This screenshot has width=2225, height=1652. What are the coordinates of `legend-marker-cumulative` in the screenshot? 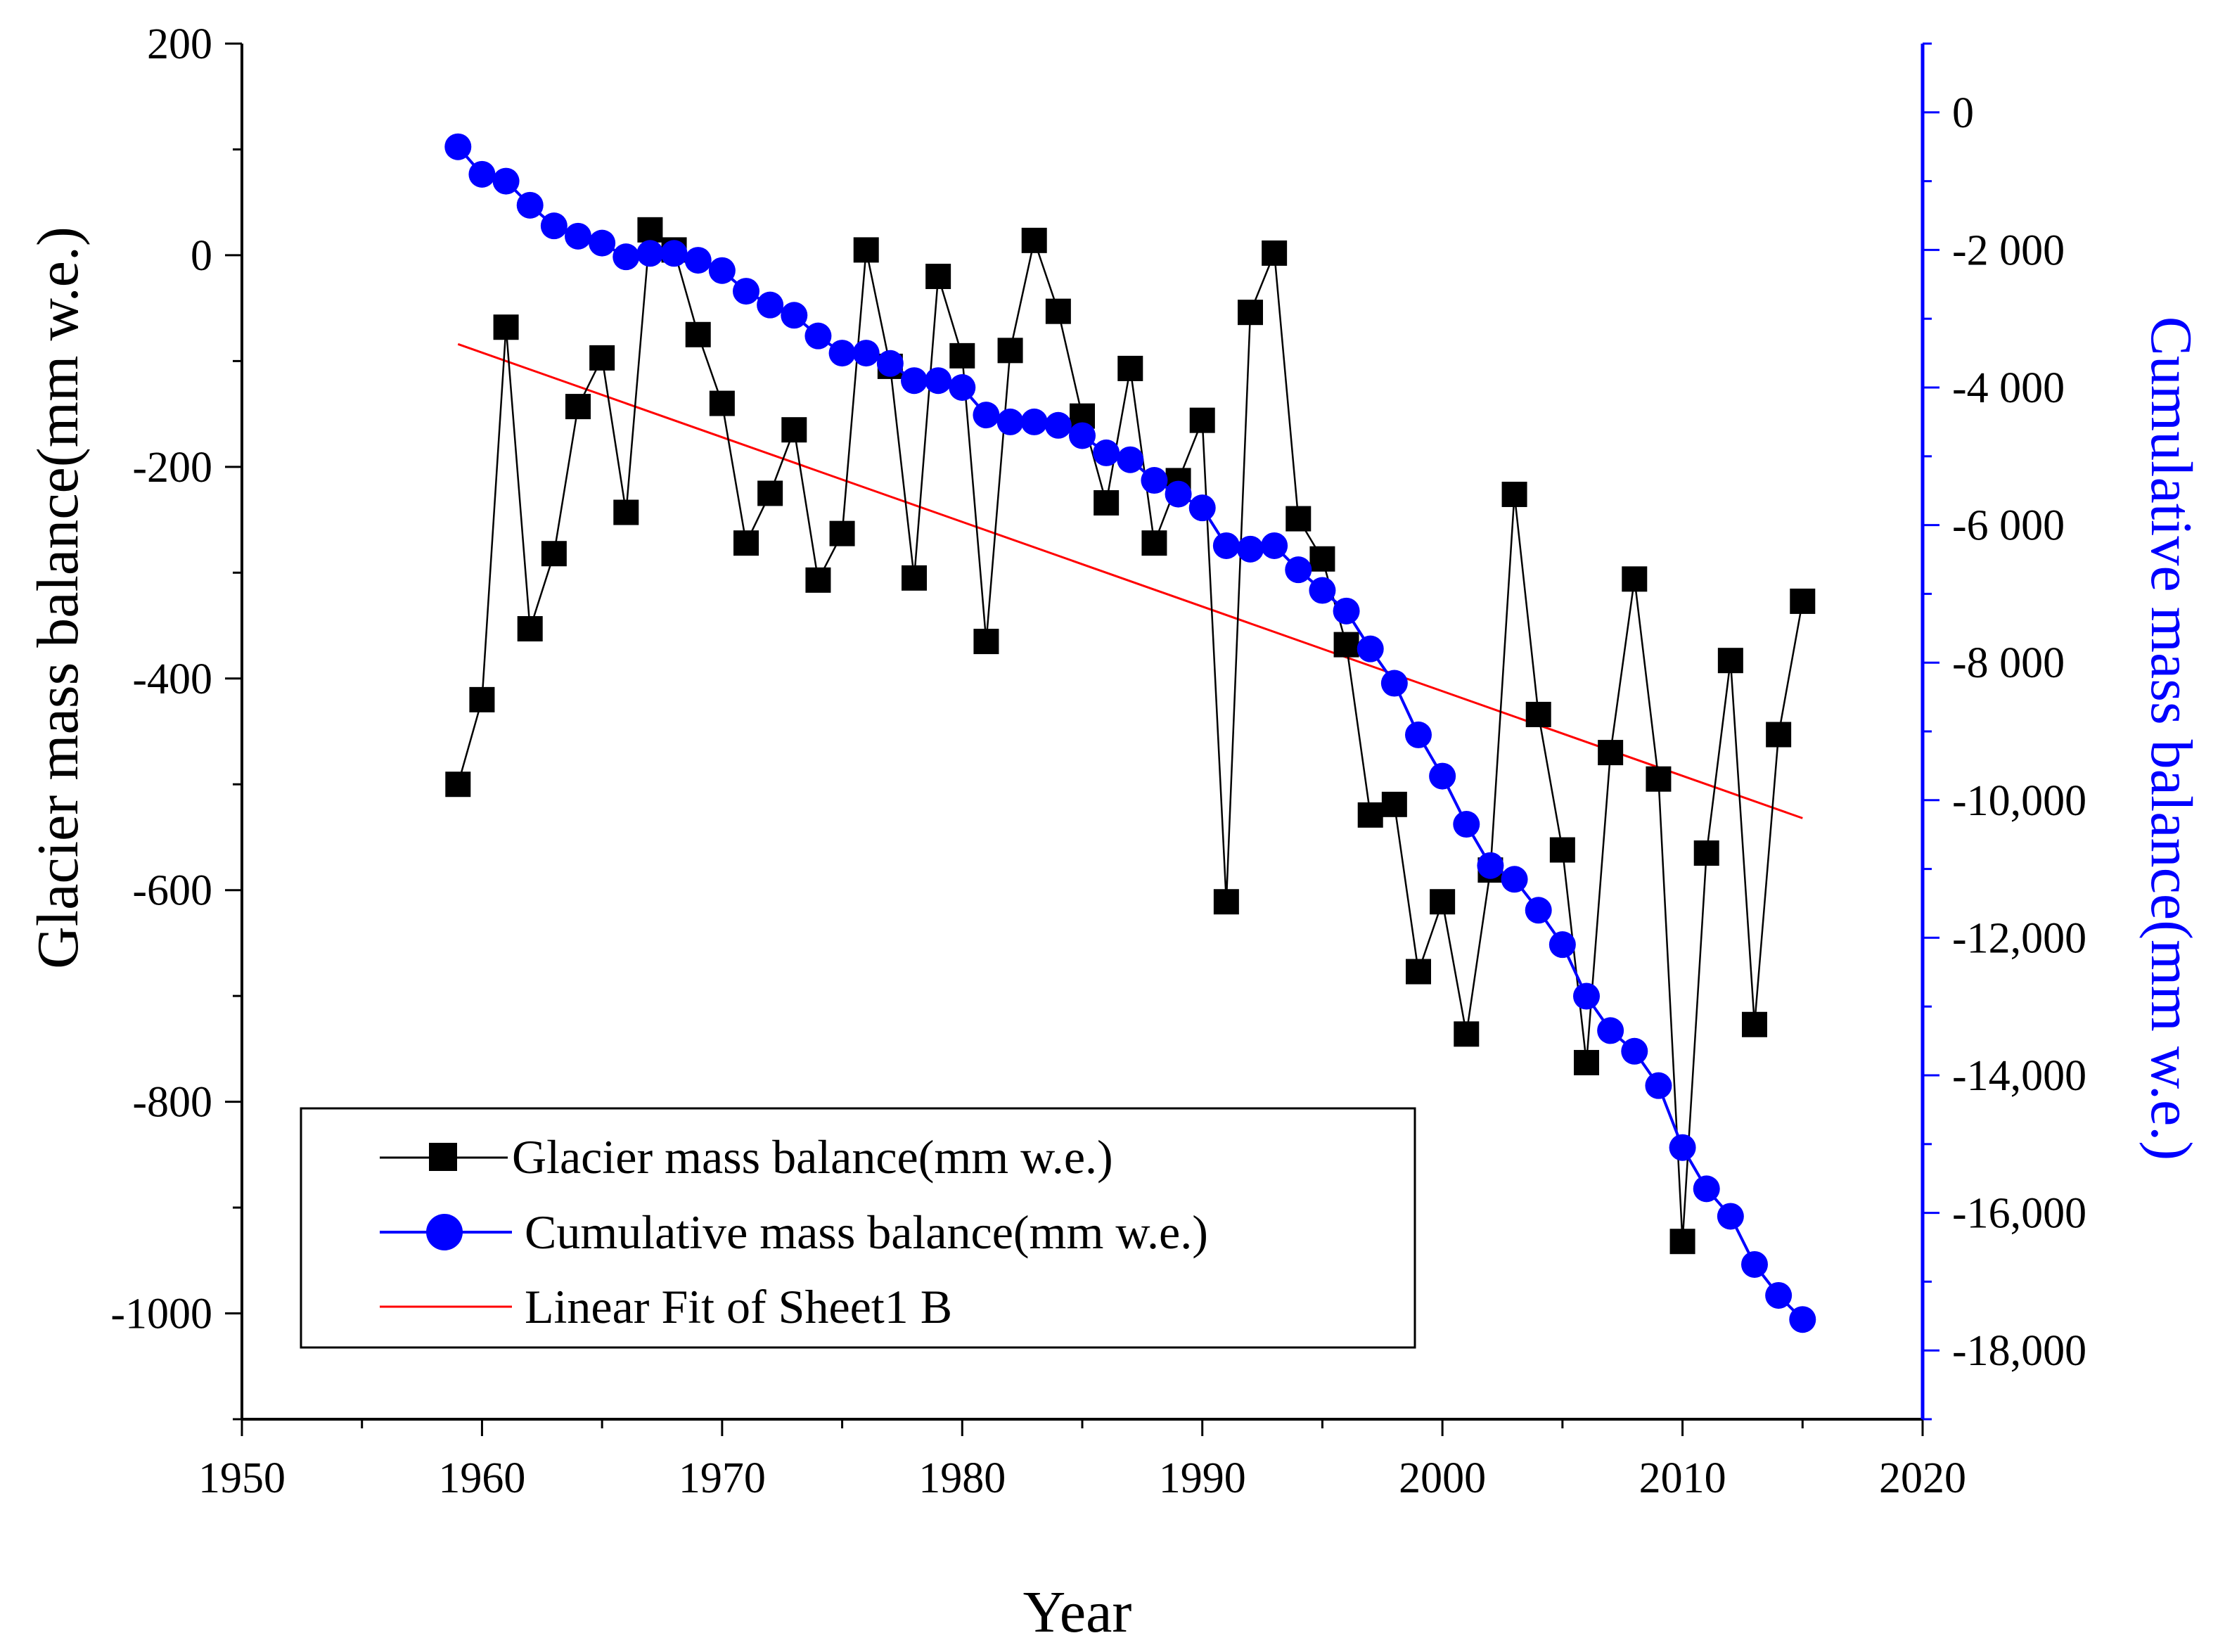 It's located at (445, 1232).